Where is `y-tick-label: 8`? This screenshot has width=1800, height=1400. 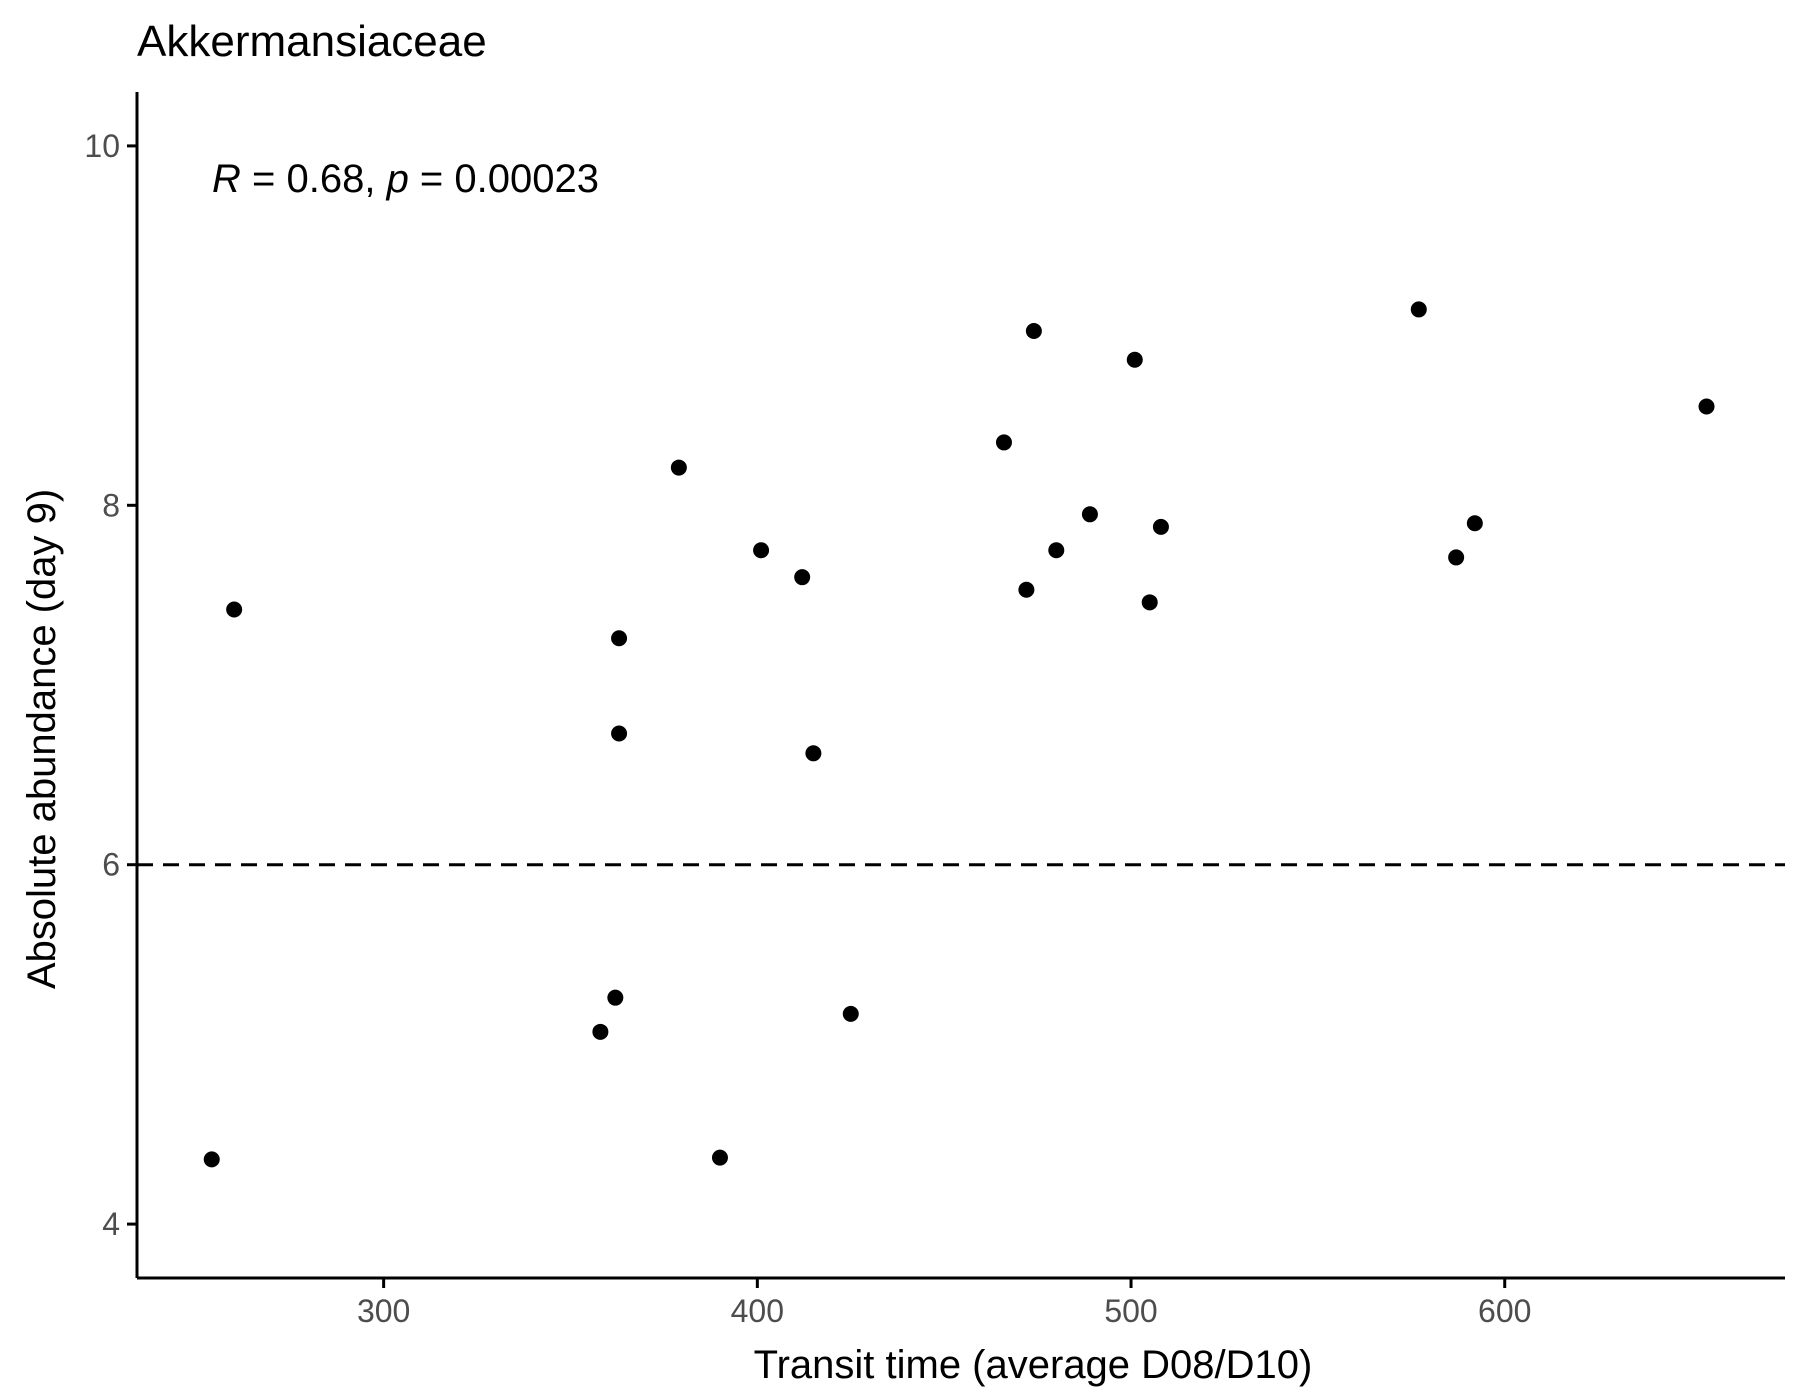 y-tick-label: 8 is located at coordinates (111, 505).